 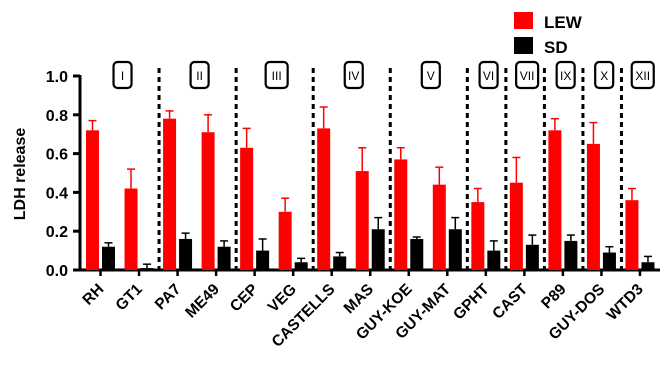 I want to click on x-tick-label-veg: VEG, so click(x=282, y=298).